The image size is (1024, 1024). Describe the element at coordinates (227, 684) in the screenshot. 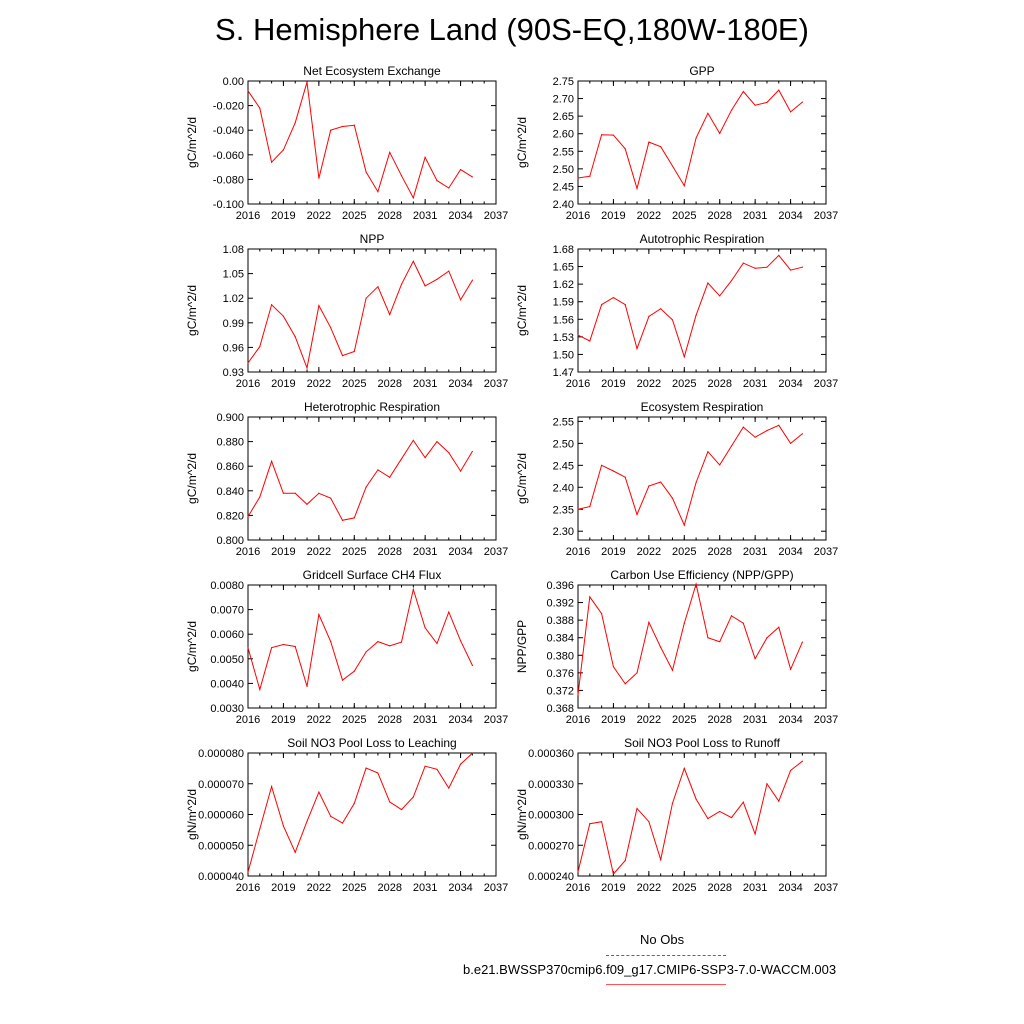

I see `y-tick-label: 0.0040` at that location.